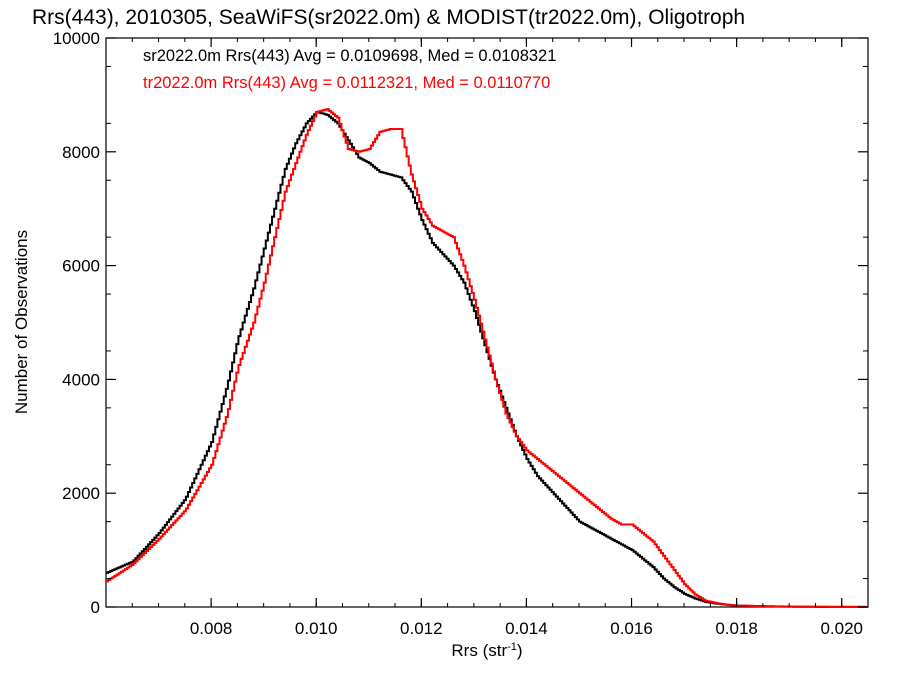 This screenshot has width=900, height=675. I want to click on y-tick-label: 4000, so click(81, 379).